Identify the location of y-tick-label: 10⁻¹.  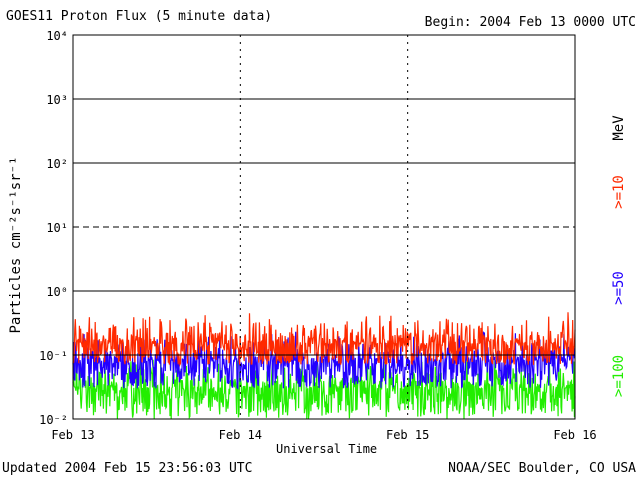
(53, 356).